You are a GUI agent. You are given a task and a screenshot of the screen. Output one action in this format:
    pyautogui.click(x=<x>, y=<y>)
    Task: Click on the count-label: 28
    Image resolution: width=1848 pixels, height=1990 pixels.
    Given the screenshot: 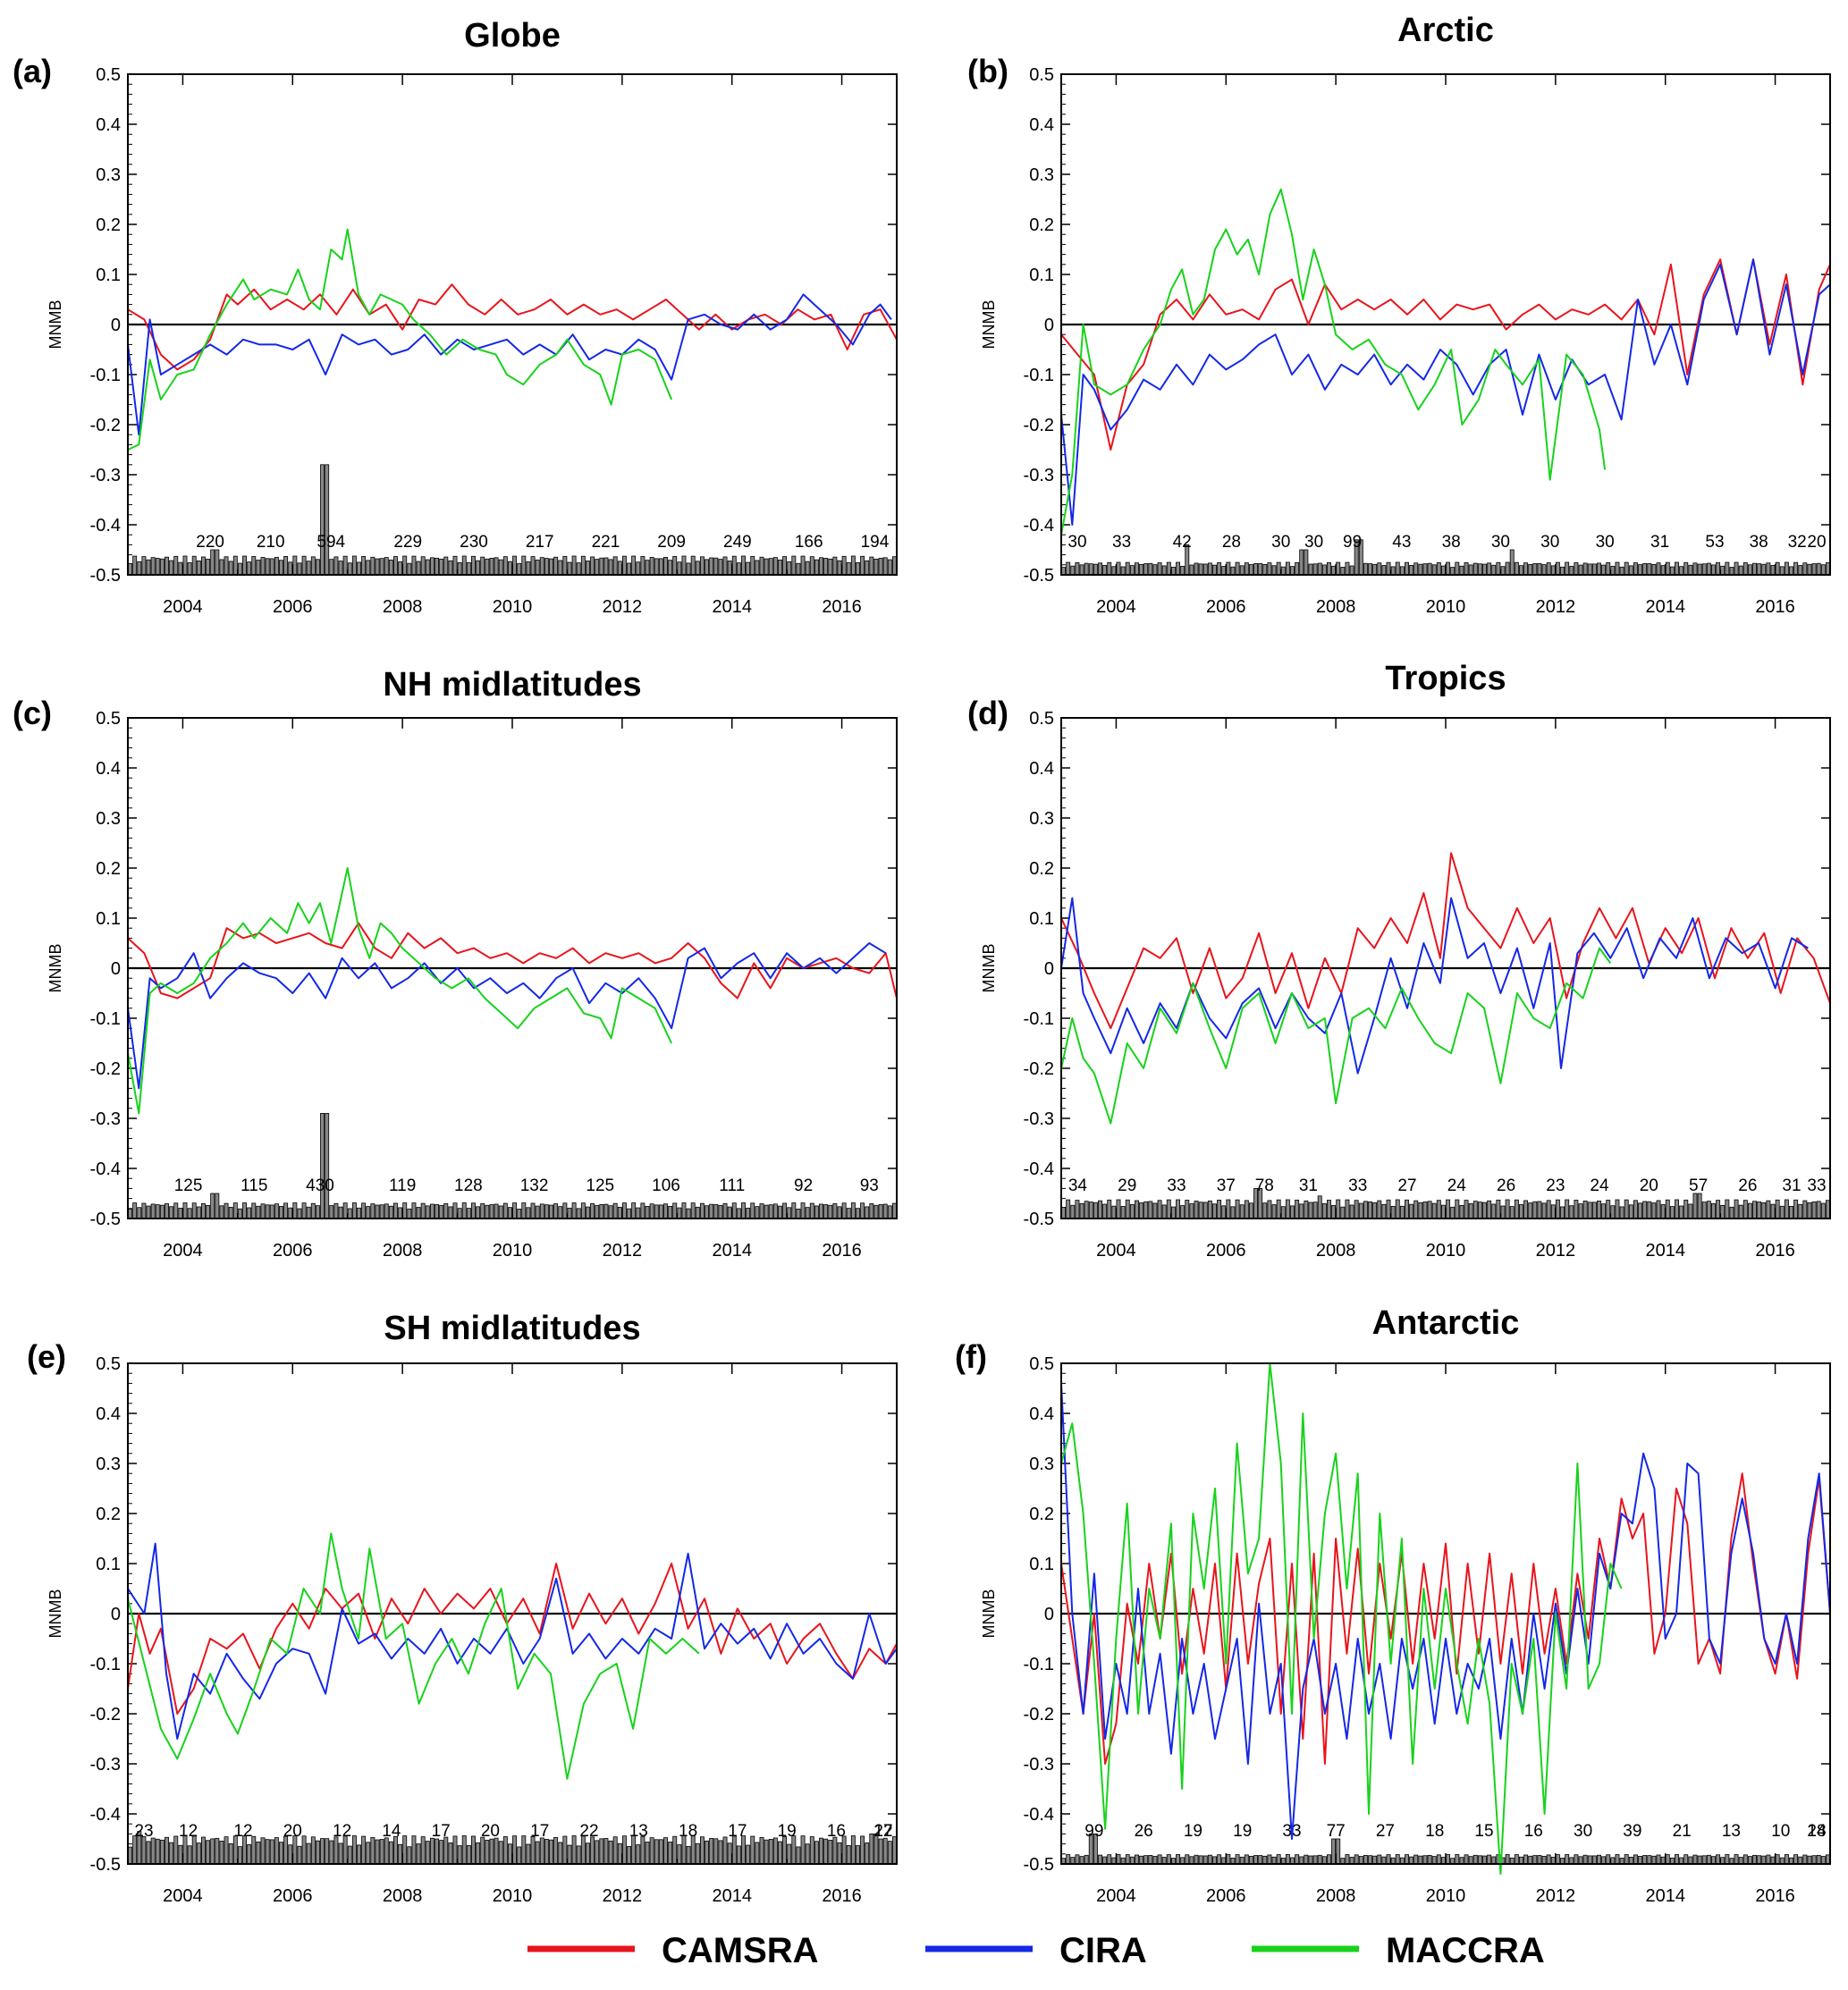 What is the action you would take?
    pyautogui.click(x=1816, y=1832)
    